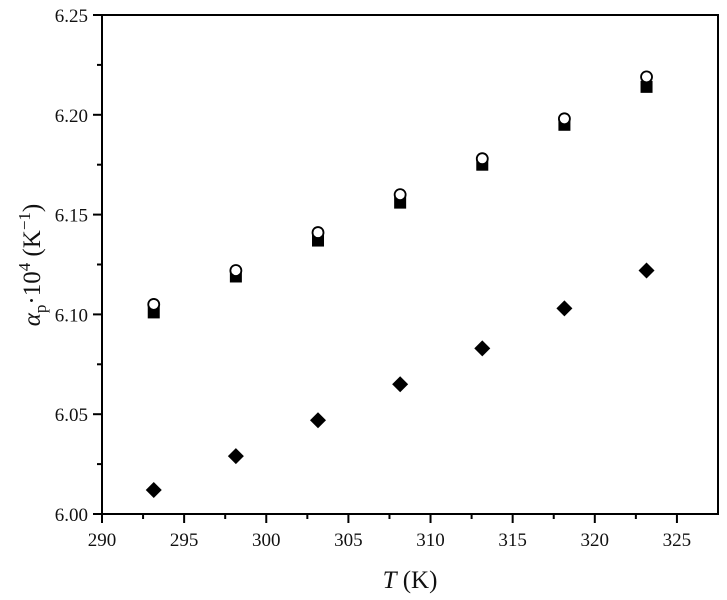  Describe the element at coordinates (71, 315) in the screenshot. I see `y-tick-label: 6.10` at that location.